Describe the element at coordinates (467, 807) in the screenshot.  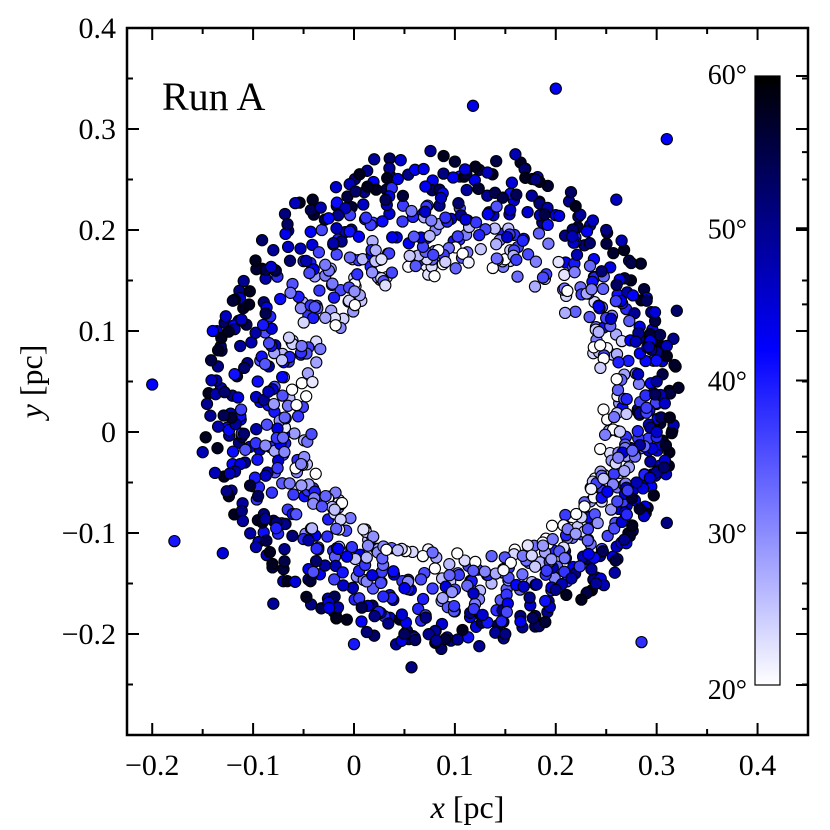
I see `x-axis-label: x [pc]` at that location.